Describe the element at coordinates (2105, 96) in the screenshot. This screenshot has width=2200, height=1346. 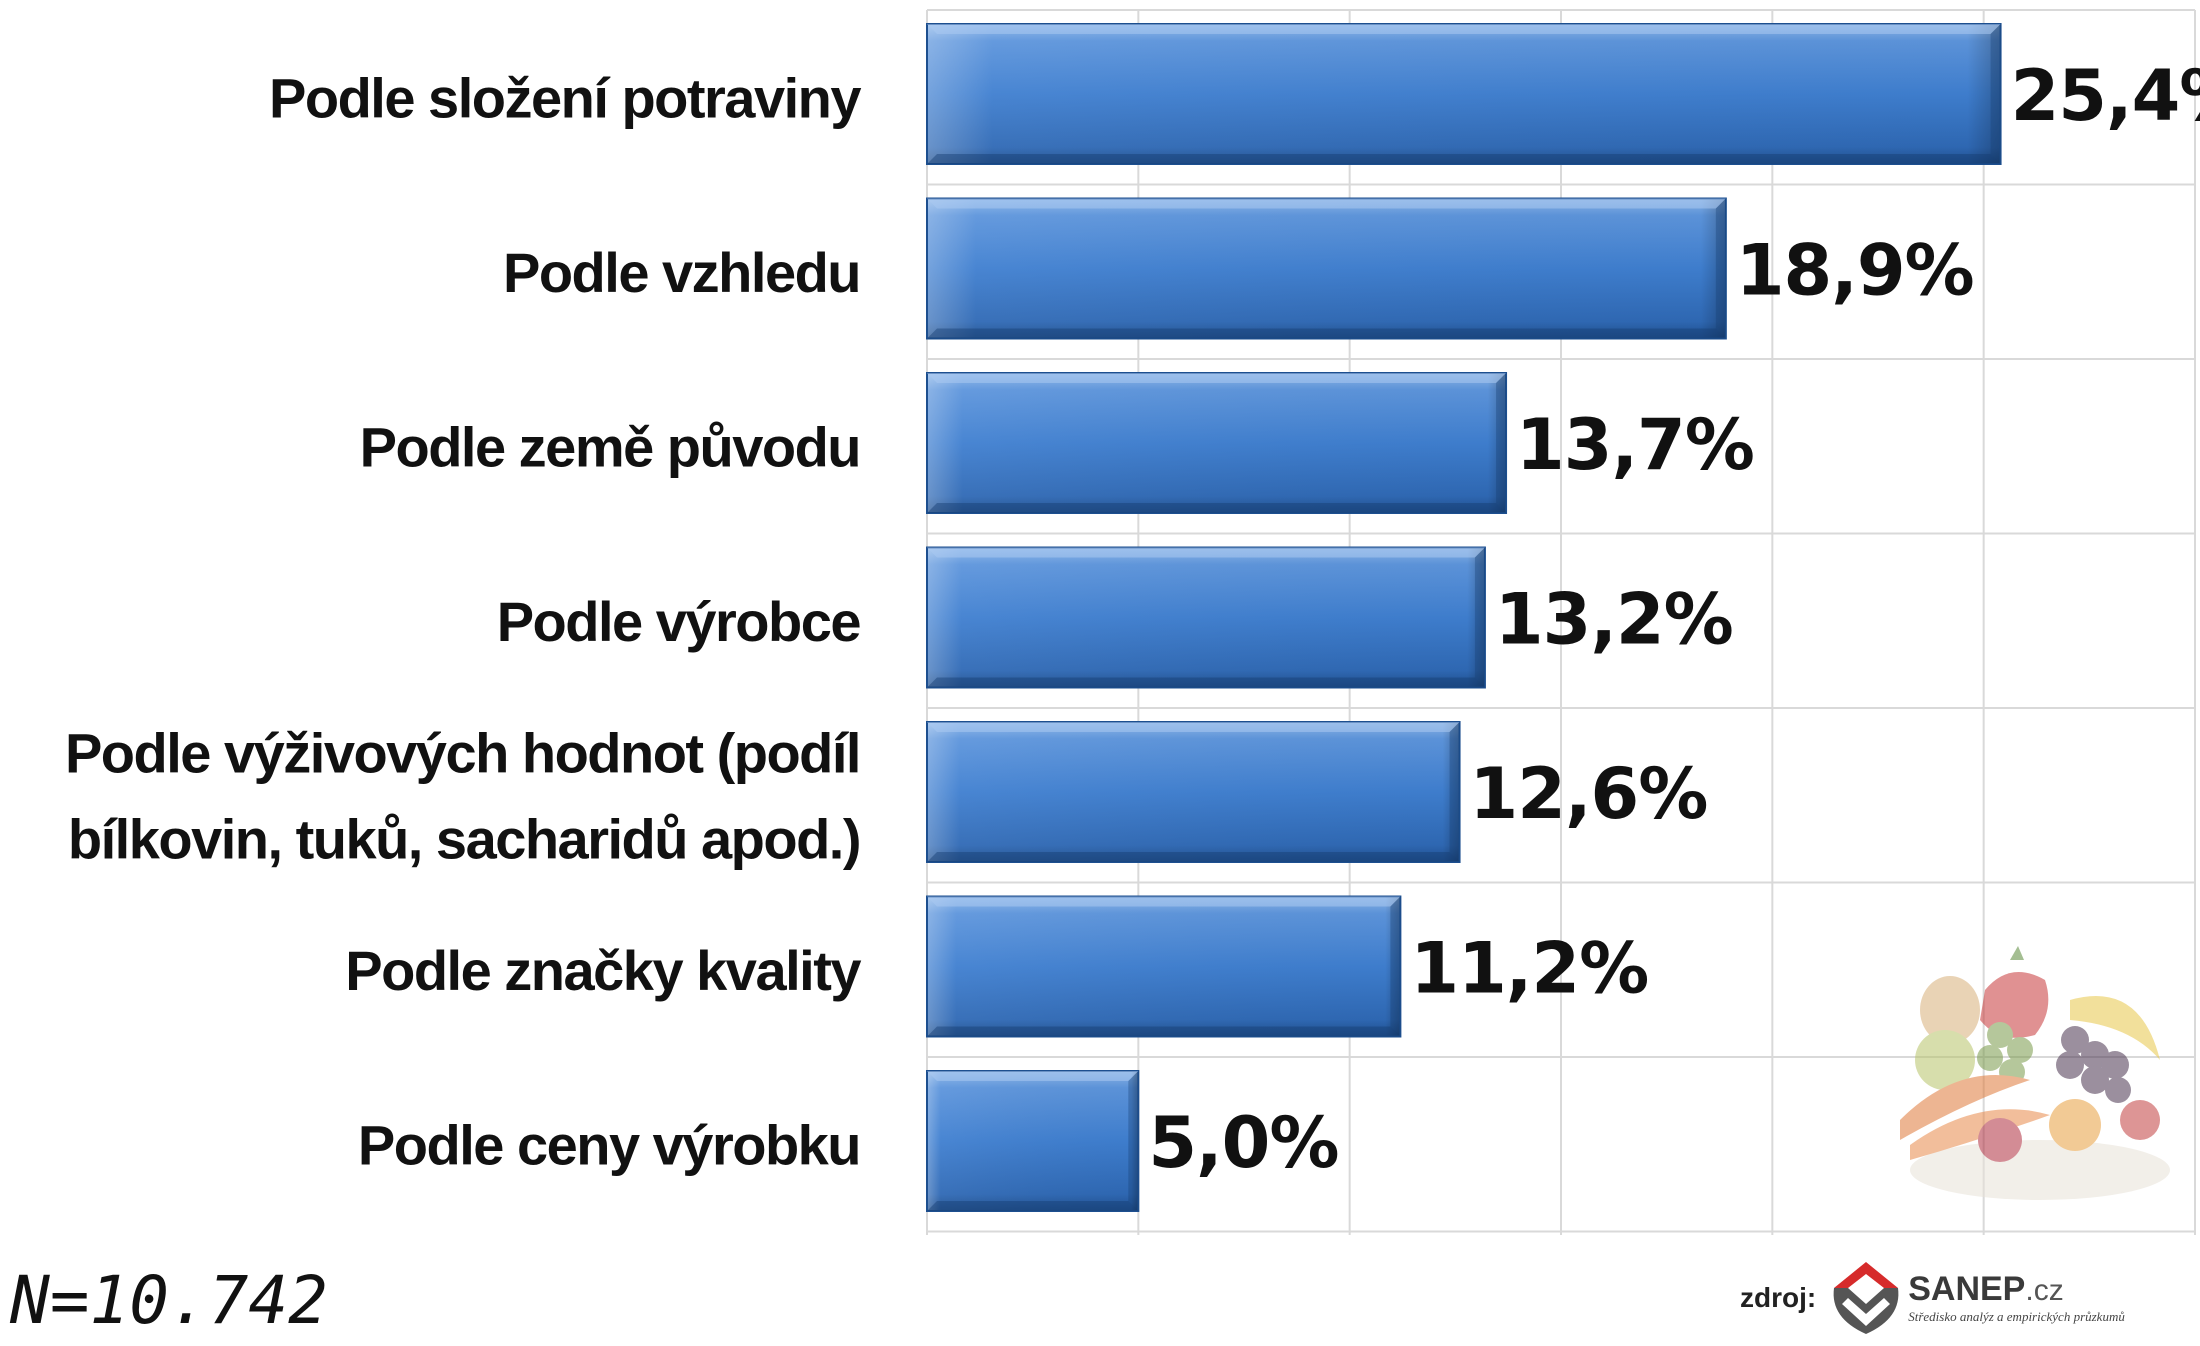
I see `value-label: 25,4%` at that location.